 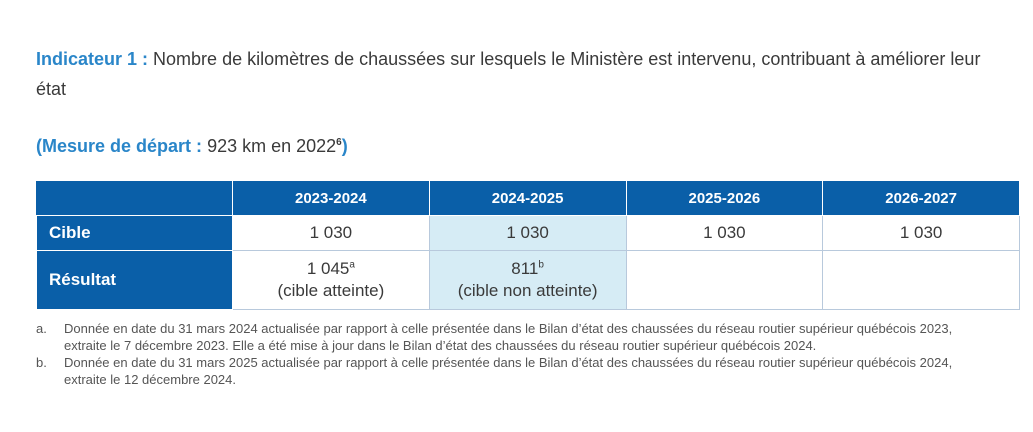 I want to click on column-header: 2024-2025, so click(x=527, y=198).